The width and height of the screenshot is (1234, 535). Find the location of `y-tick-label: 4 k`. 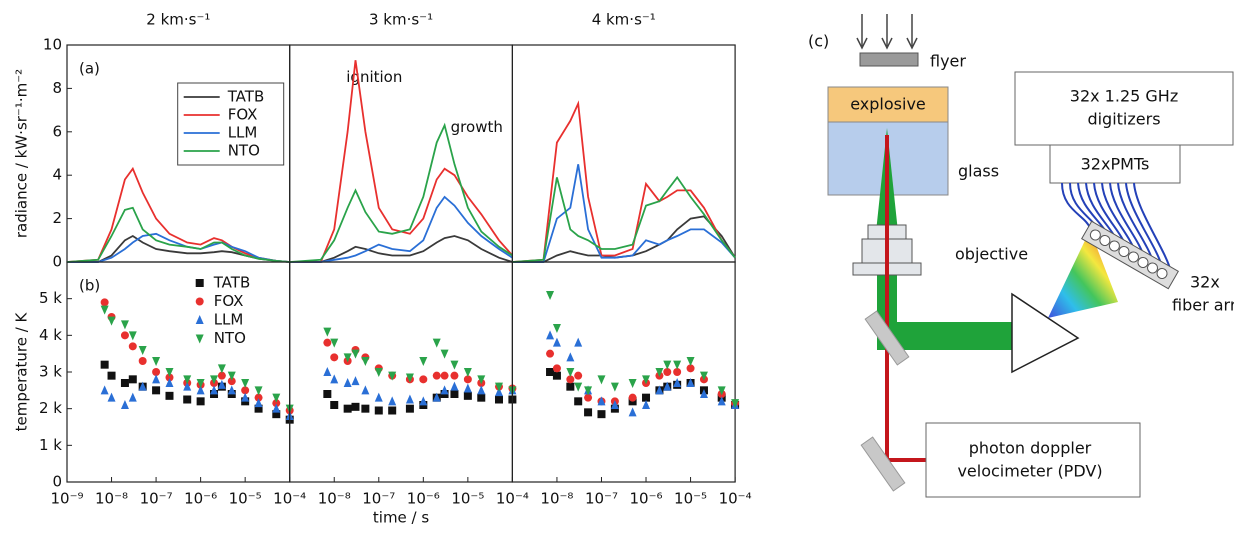

y-tick-label: 4 k is located at coordinates (50, 335).